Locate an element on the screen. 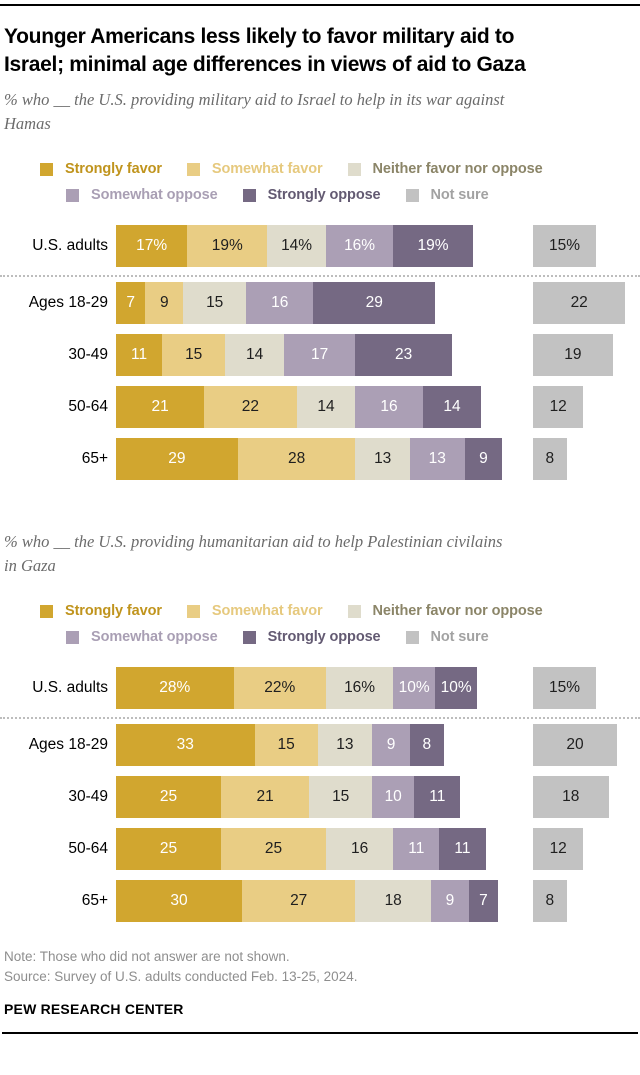 The height and width of the screenshot is (1075, 640). bar-segment: 30 is located at coordinates (179, 901).